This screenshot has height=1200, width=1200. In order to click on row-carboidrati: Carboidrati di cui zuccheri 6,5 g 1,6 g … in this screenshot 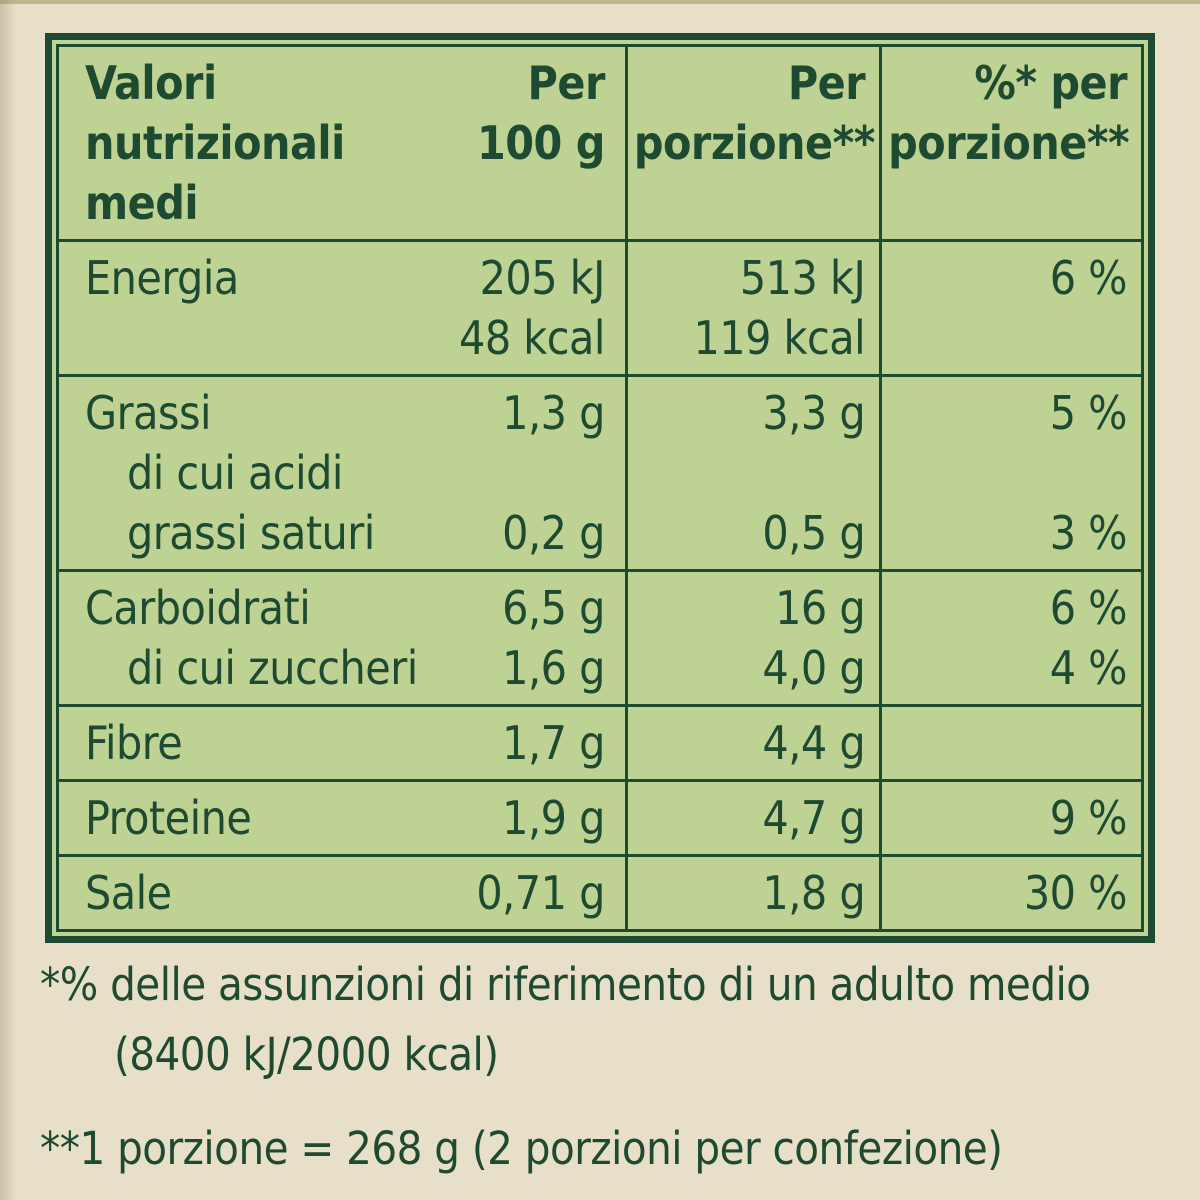, I will do `click(600, 636)`.